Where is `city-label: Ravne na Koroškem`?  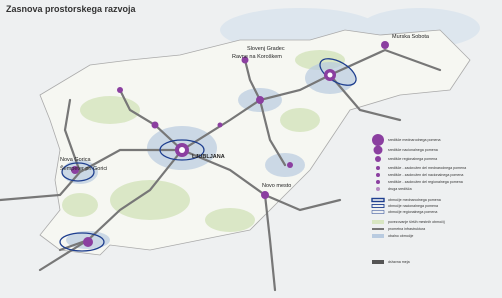 city-label: Ravne na Koroškem is located at coordinates (257, 57).